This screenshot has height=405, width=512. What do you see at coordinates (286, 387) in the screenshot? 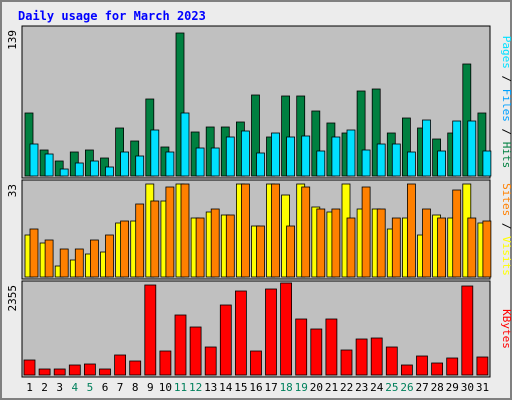
I see `x-tick-label-day-18: 18` at bounding box center [286, 387].